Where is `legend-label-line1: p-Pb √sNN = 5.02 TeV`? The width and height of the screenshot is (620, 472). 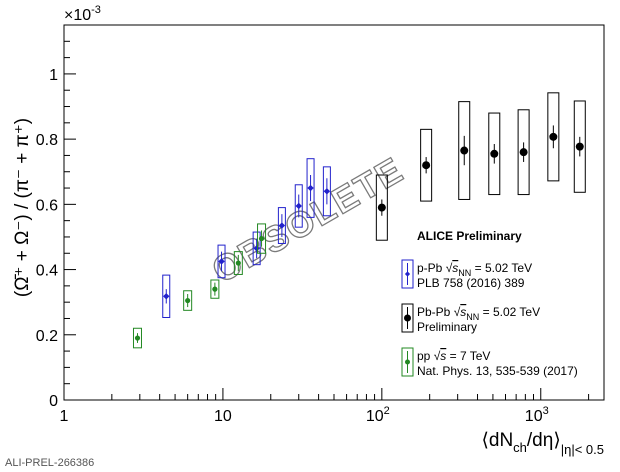 legend-label-line1: p-Pb √sNN = 5.02 TeV is located at coordinates (474, 269).